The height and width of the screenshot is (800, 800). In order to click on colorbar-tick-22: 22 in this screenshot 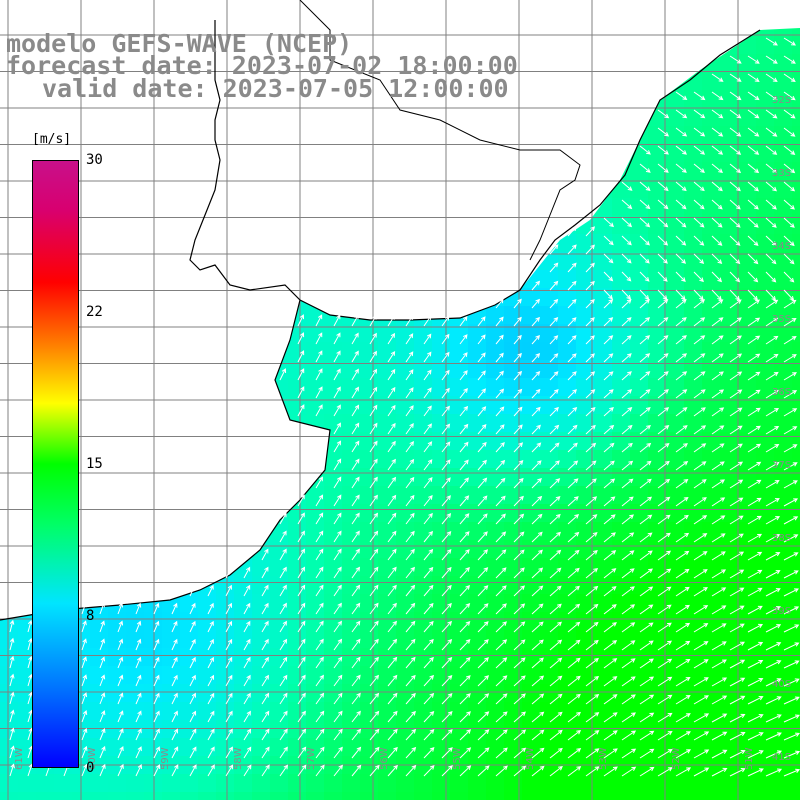, I will do `click(94, 312)`.